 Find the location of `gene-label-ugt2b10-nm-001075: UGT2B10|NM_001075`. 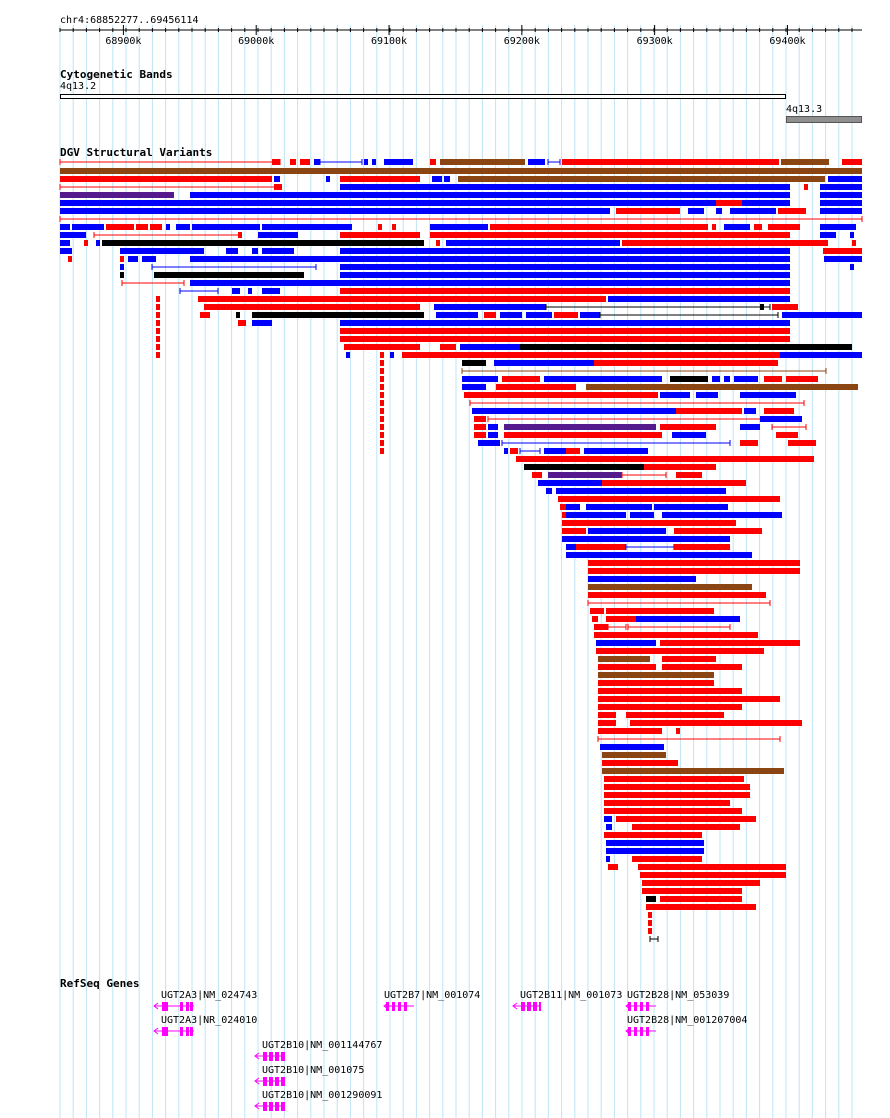

gene-label-ugt2b10-nm-001075: UGT2B10|NM_001075 is located at coordinates (313, 1070).